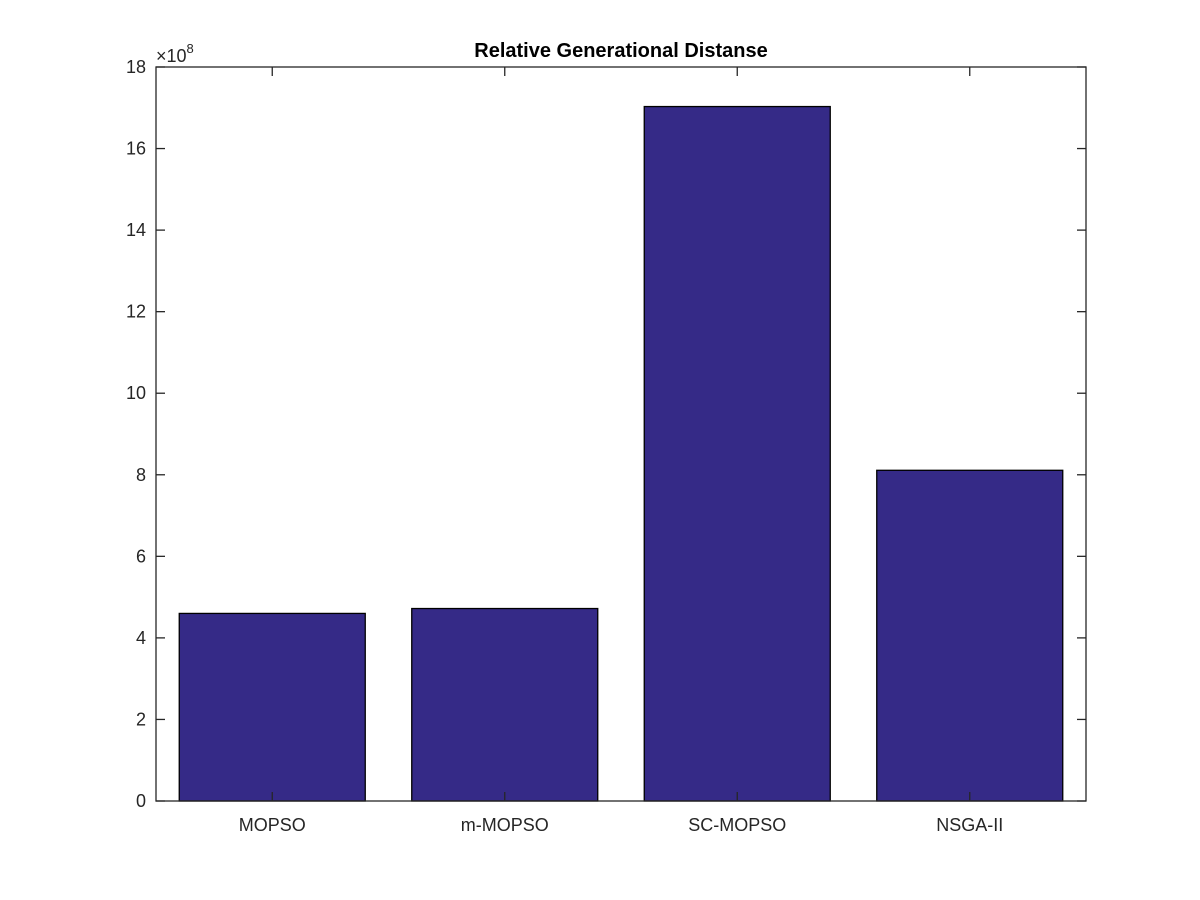 The height and width of the screenshot is (900, 1200). What do you see at coordinates (136, 149) in the screenshot?
I see `y-tick-label: 16` at bounding box center [136, 149].